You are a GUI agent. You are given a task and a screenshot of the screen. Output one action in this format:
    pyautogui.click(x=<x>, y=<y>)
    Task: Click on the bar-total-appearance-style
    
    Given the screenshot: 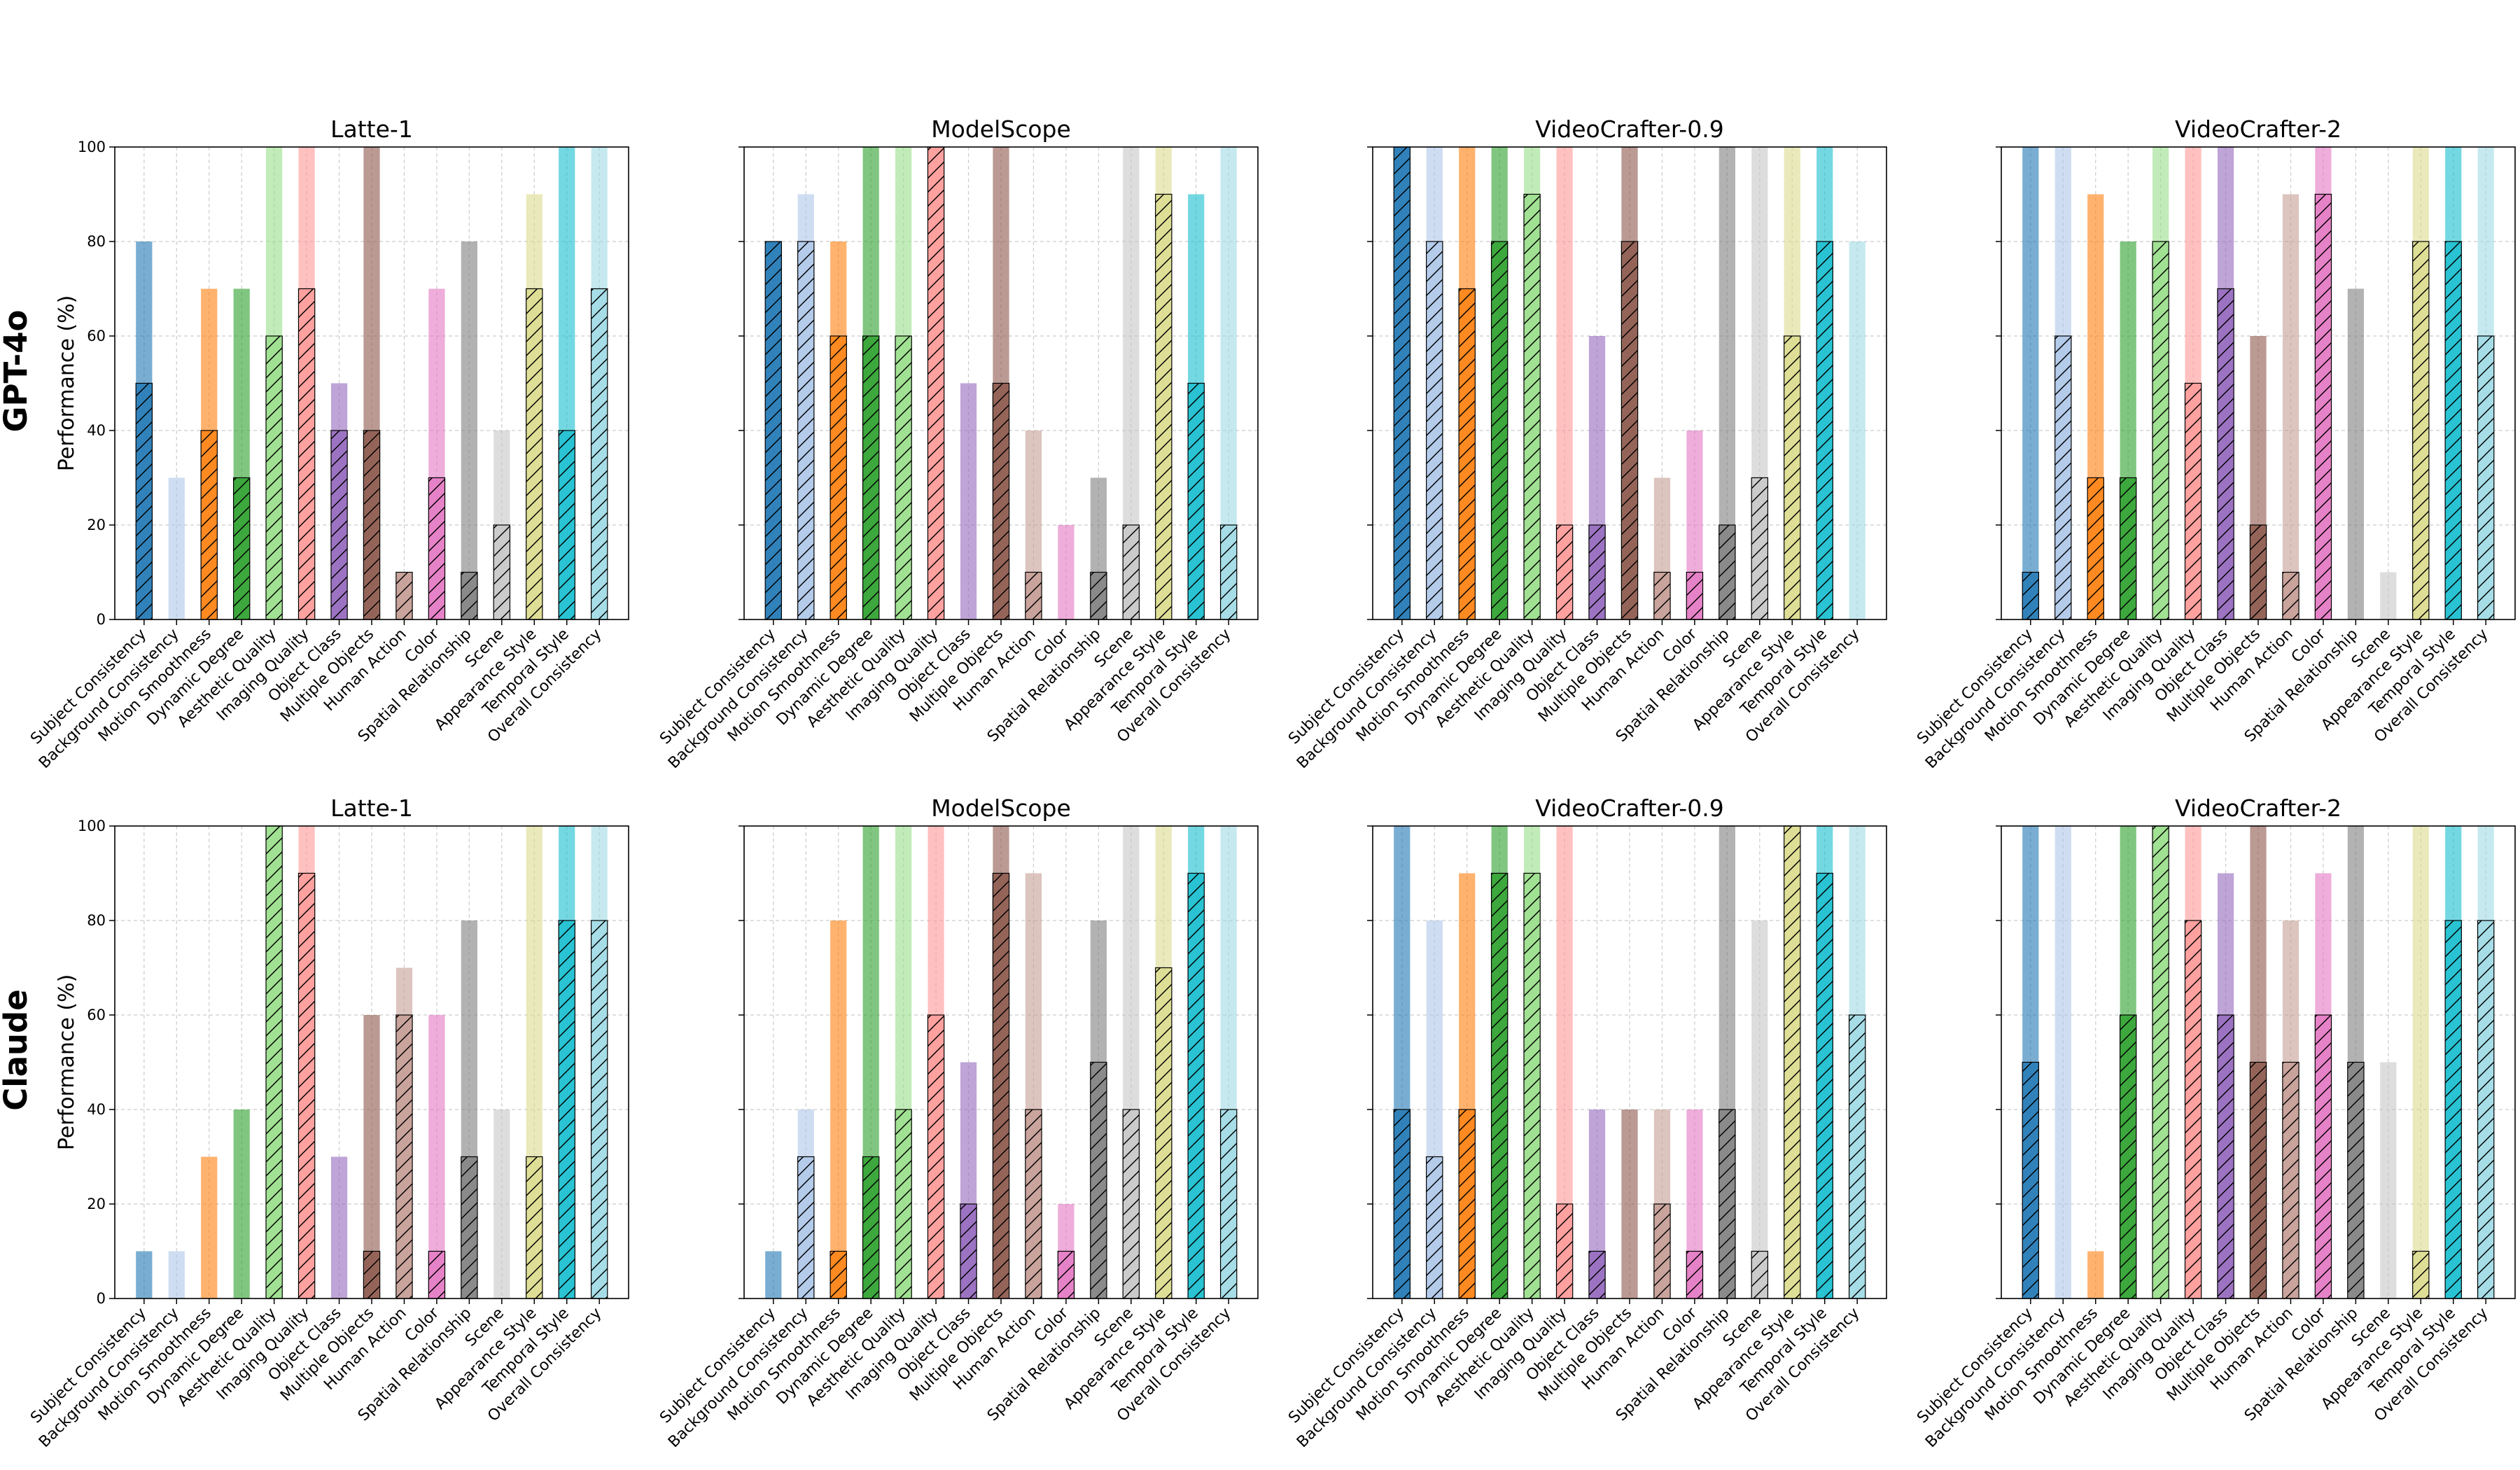 What is the action you would take?
    pyautogui.click(x=2420, y=1062)
    